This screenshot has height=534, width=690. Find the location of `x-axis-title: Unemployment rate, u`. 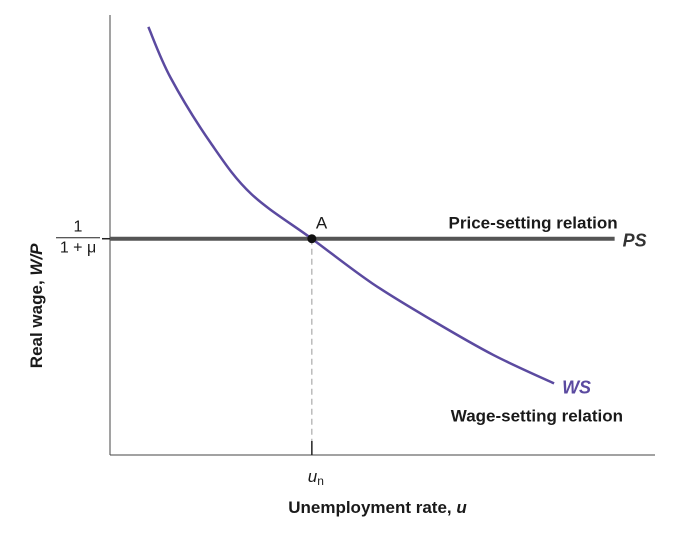

x-axis-title: Unemployment rate, u is located at coordinates (377, 507).